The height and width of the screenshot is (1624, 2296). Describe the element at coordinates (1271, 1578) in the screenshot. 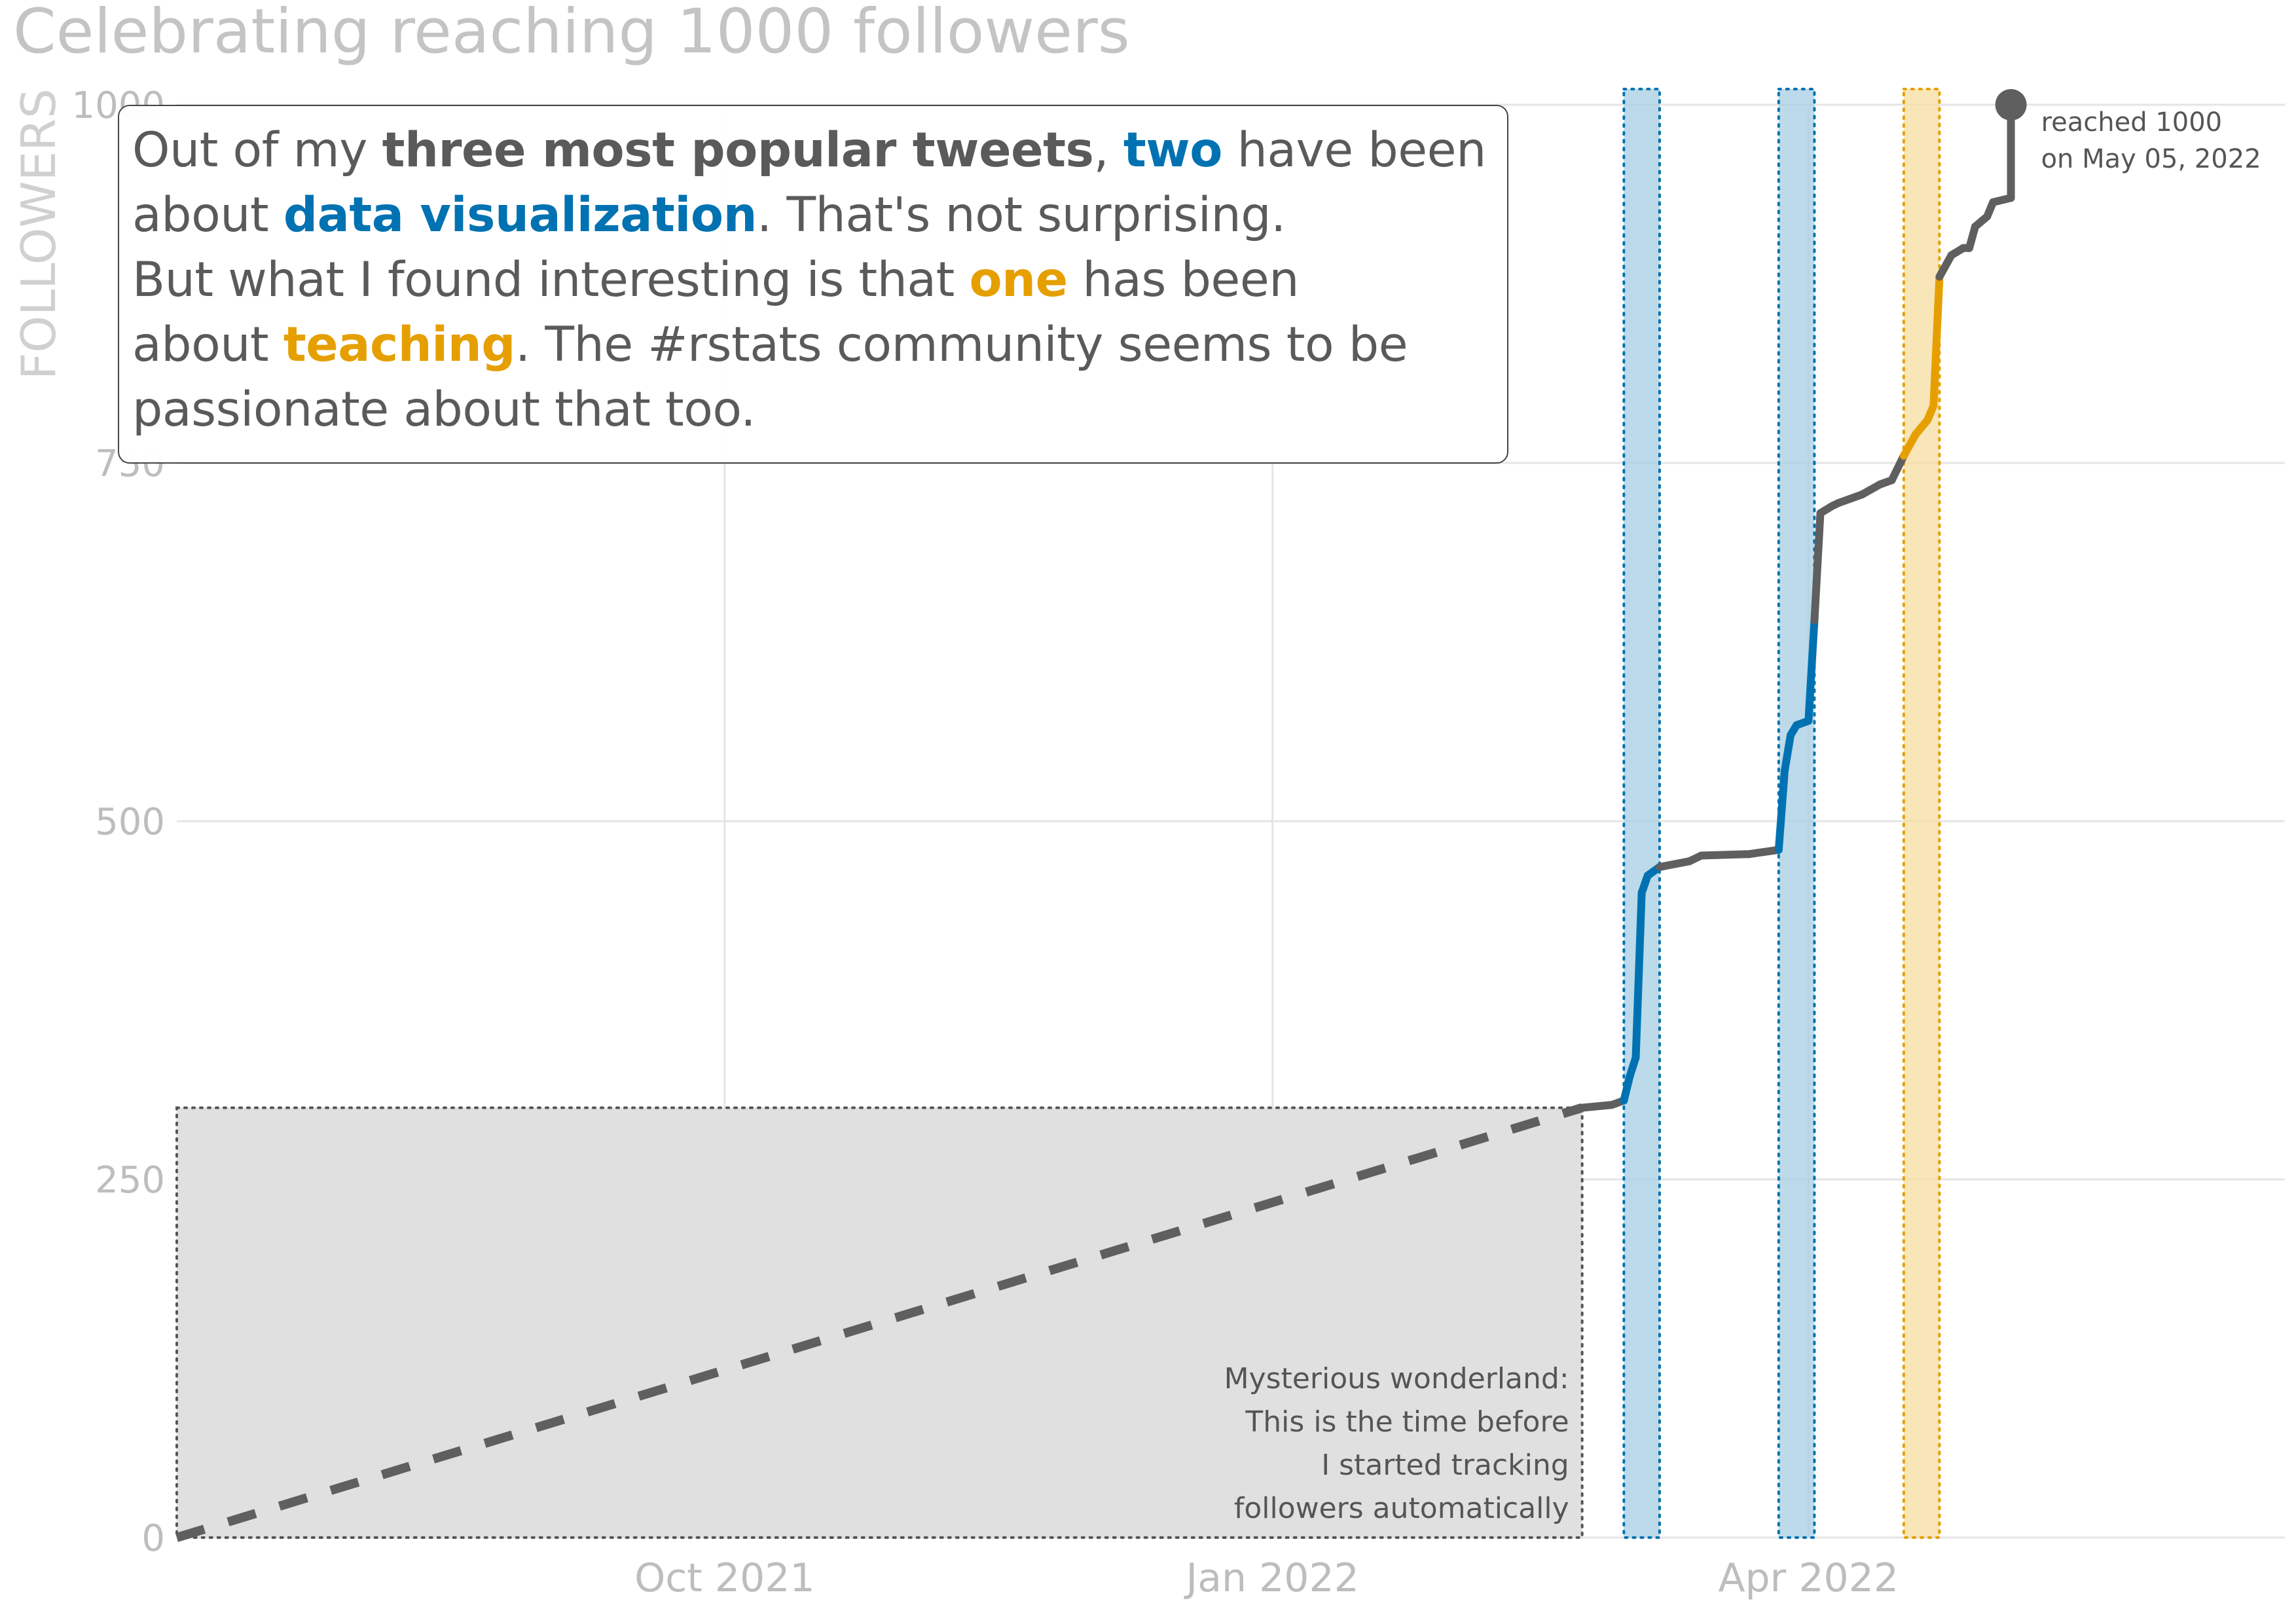

I see `x-tick-label: Jan 2022` at that location.